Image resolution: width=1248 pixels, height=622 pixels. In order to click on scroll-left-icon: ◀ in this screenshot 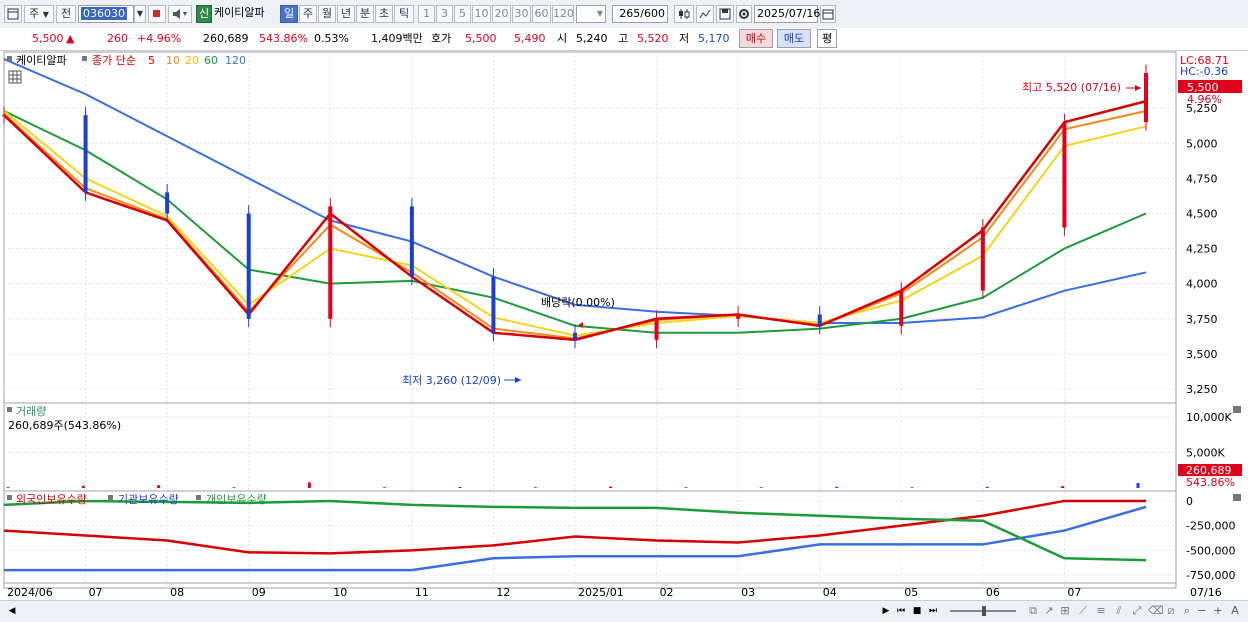, I will do `click(12, 611)`.